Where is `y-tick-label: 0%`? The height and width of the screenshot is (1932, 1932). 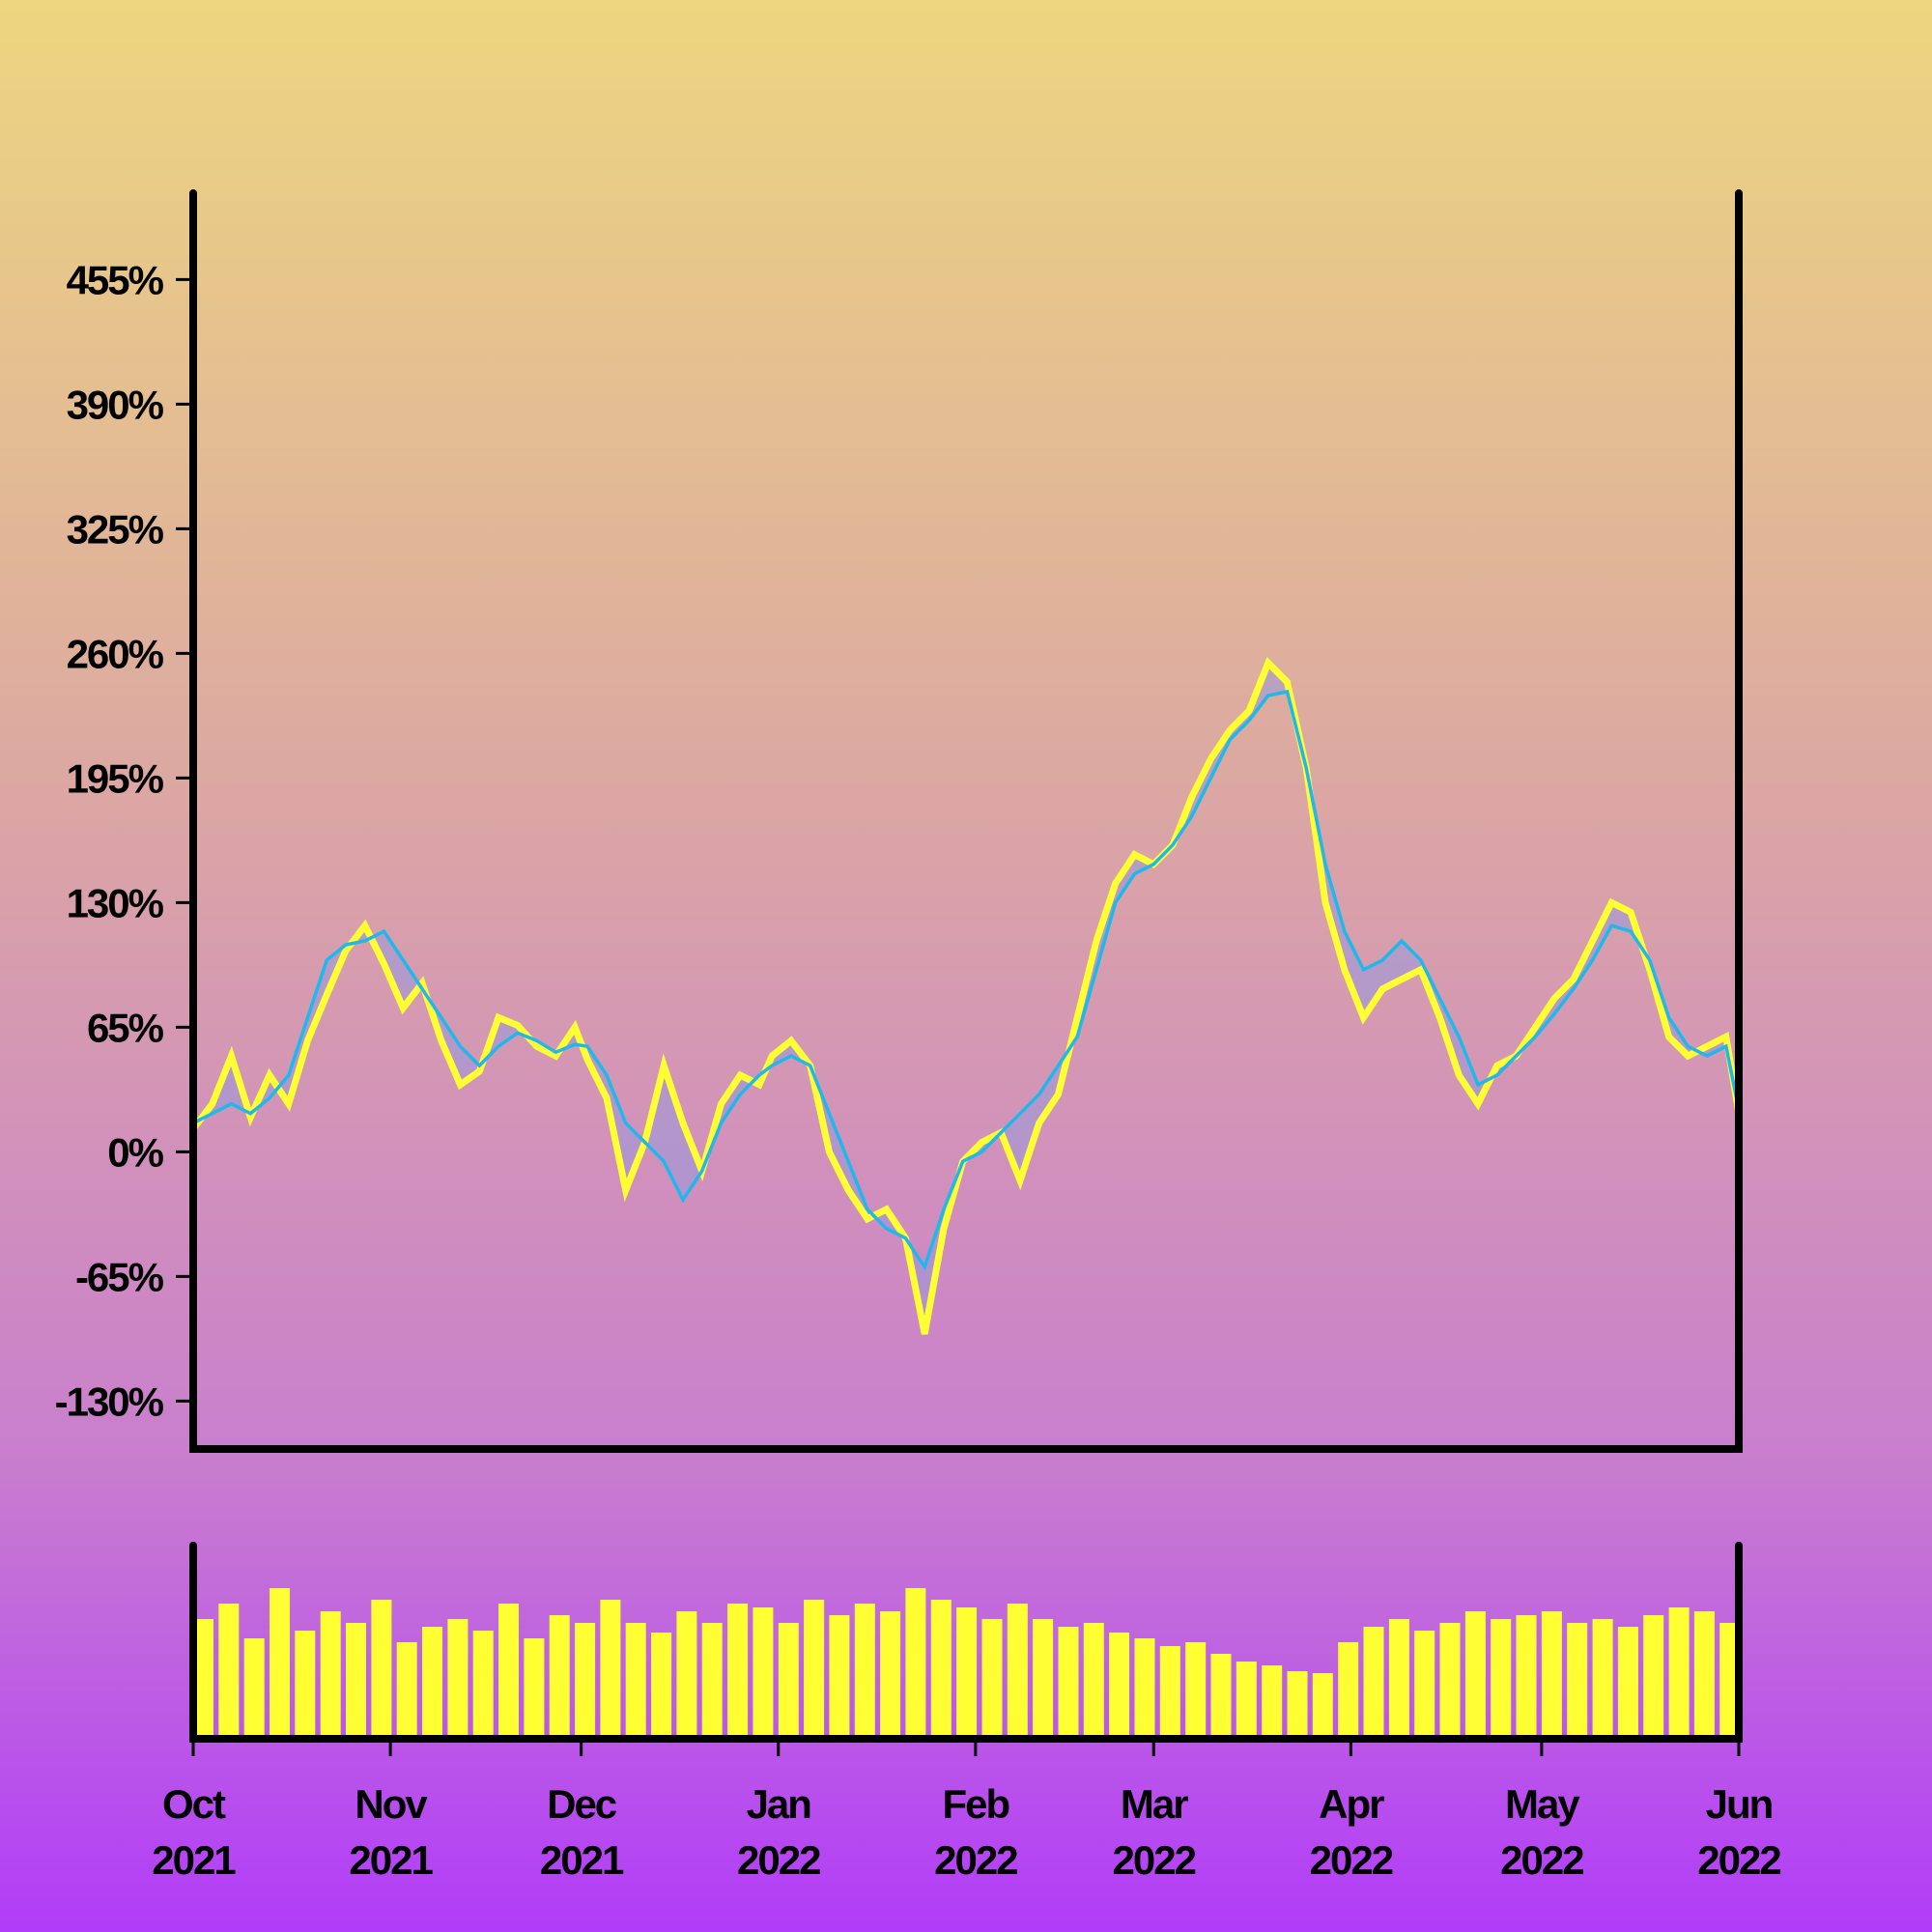
y-tick-label: 0% is located at coordinates (135, 1152).